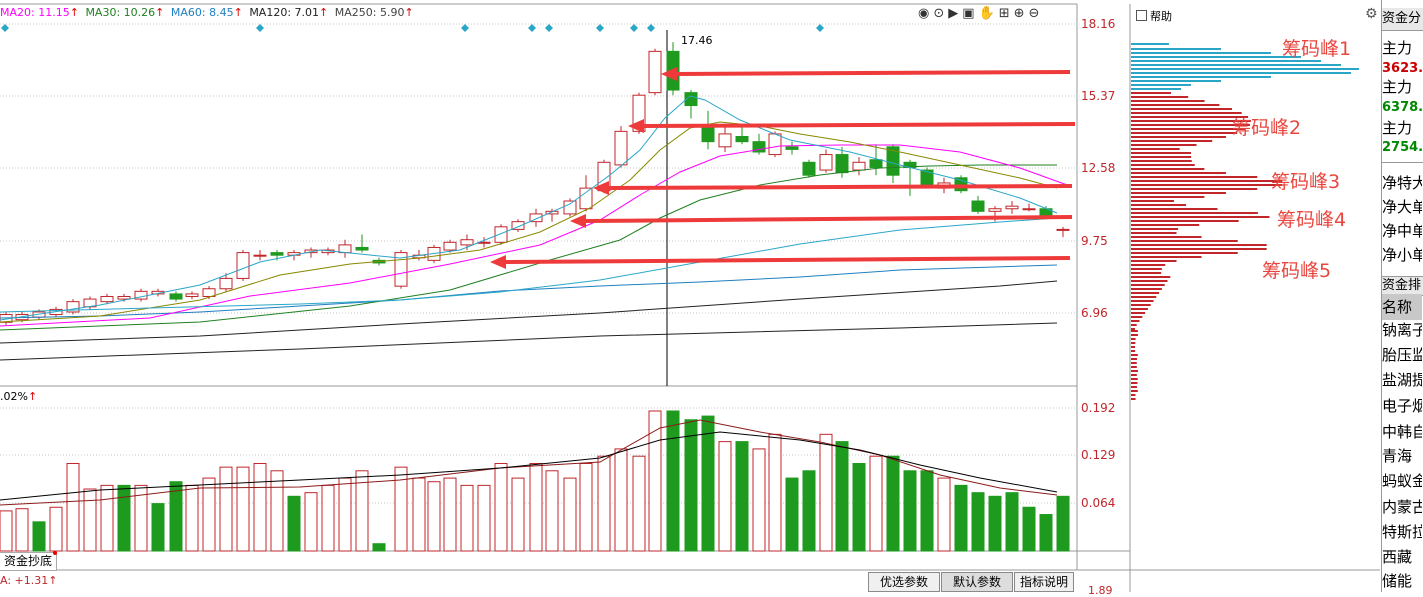 The image size is (1423, 597). I want to click on stock-list-item: 内蒙古, so click(1402, 507).